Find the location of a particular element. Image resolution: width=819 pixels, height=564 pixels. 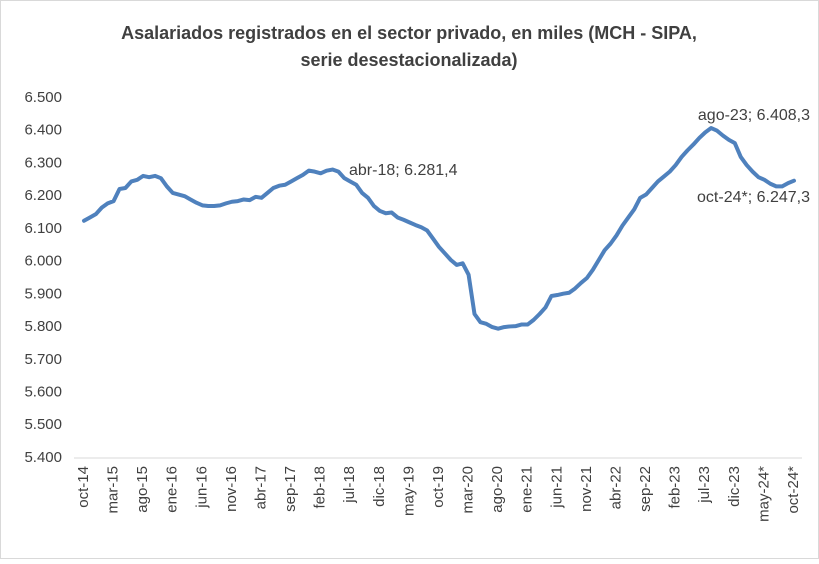

x-tick-label: ene-16 is located at coordinates (172, 489).